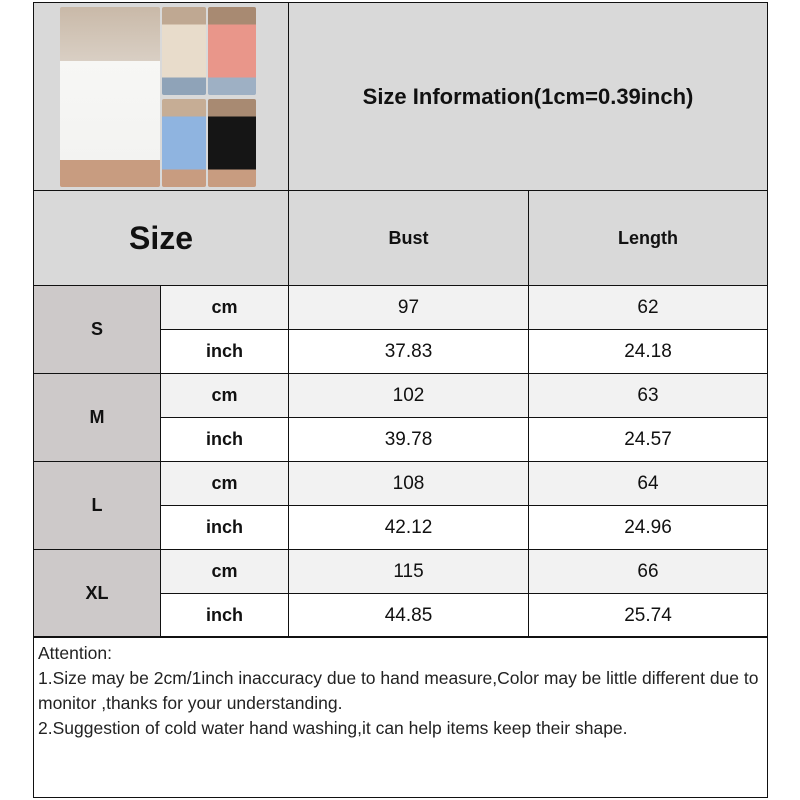 The image size is (800, 800). What do you see at coordinates (97, 329) in the screenshot?
I see `size-label-s: S` at bounding box center [97, 329].